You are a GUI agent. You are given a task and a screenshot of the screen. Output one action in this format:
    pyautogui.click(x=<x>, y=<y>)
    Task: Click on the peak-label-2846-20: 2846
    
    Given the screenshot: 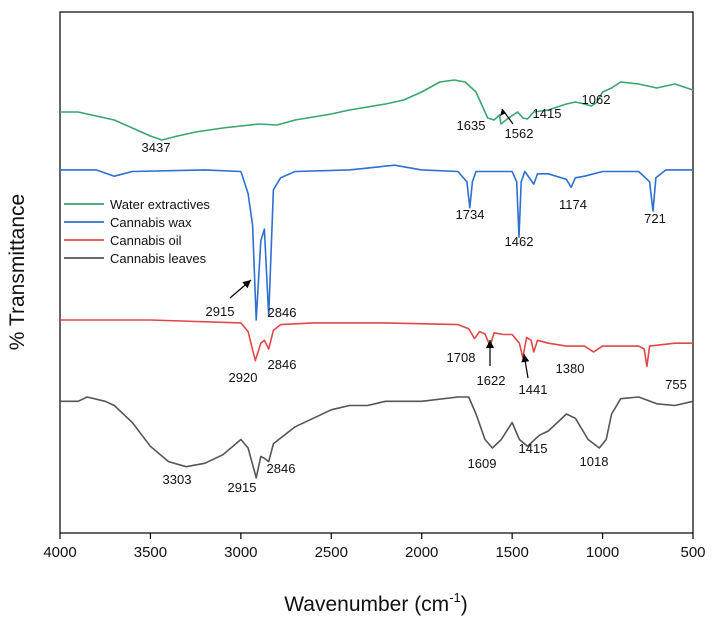 What is the action you would take?
    pyautogui.click(x=281, y=468)
    